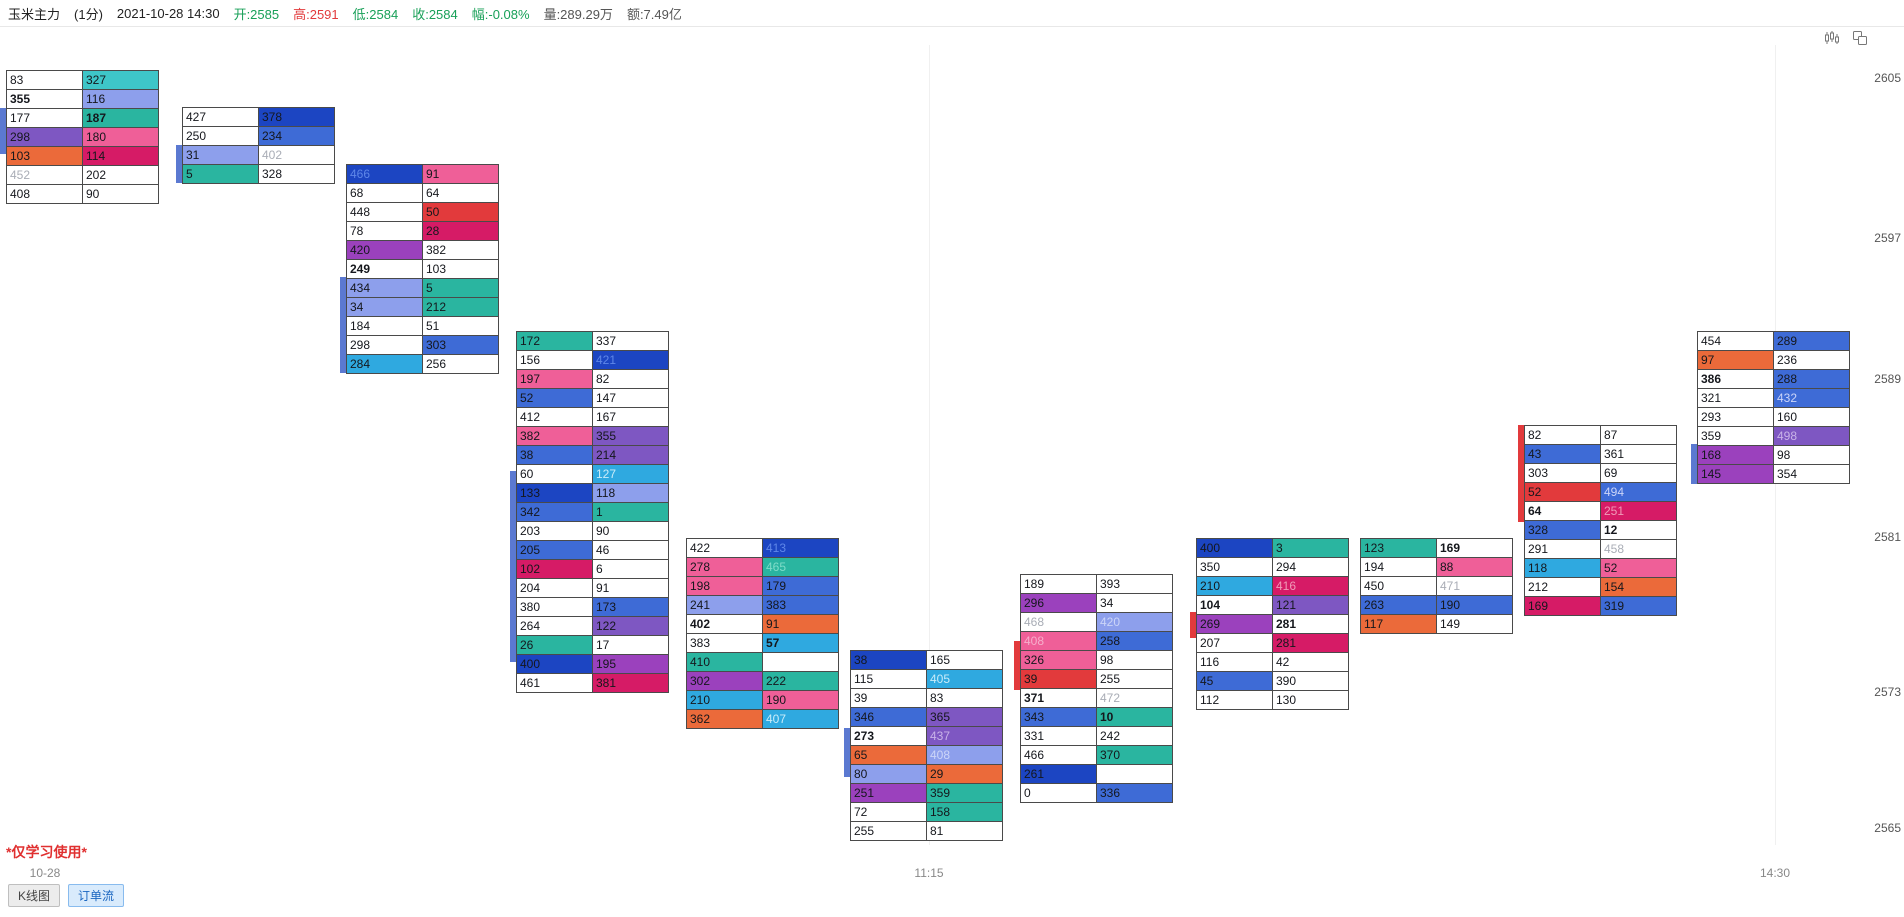 The width and height of the screenshot is (1904, 917). What do you see at coordinates (630, 341) in the screenshot?
I see `volume-cell: 337` at bounding box center [630, 341].